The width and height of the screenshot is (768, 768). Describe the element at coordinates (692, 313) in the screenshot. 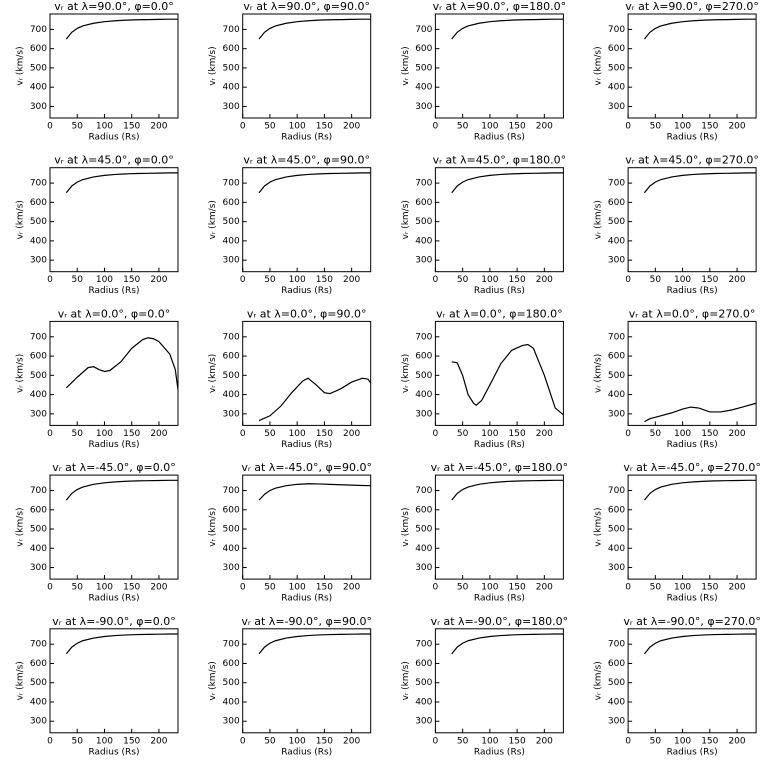

I see `chart-title: vᵣ at λ=0.0°, φ=270.0°` at that location.